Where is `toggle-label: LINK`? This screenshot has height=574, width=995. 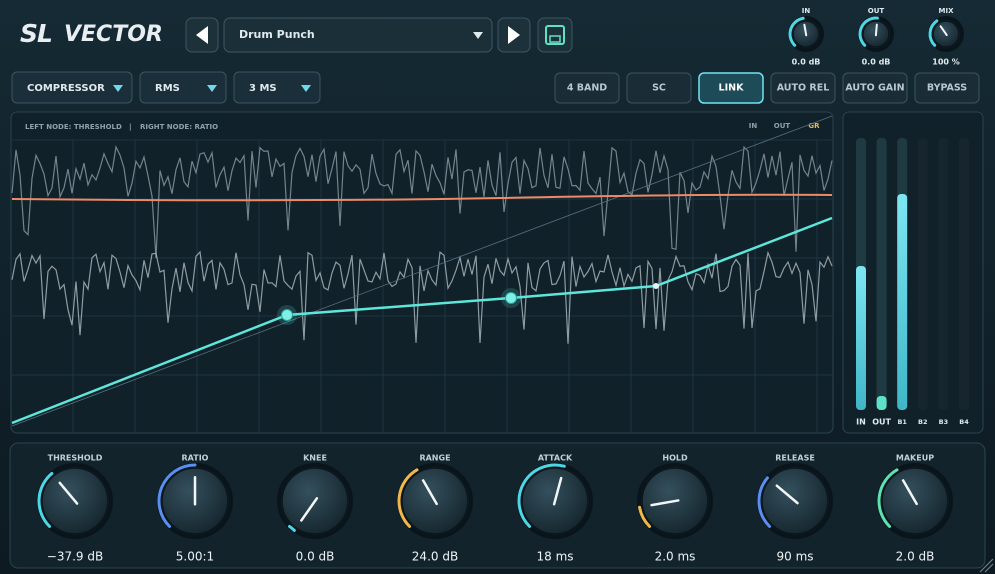
toggle-label: LINK is located at coordinates (732, 88).